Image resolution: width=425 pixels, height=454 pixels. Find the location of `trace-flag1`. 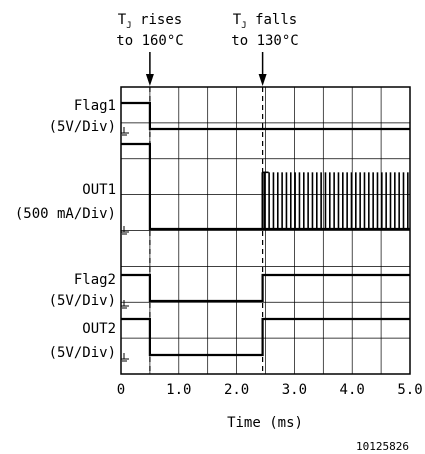

trace-flag1 is located at coordinates (265, 116).